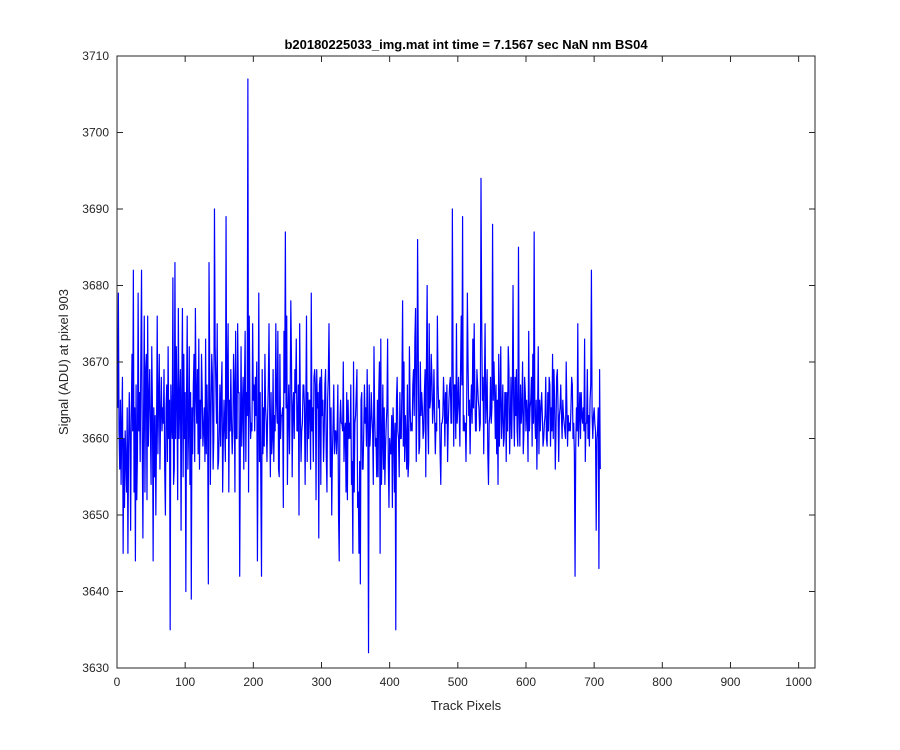 This screenshot has width=900, height=750. Describe the element at coordinates (117, 682) in the screenshot. I see `x-tick-label: 0` at that location.